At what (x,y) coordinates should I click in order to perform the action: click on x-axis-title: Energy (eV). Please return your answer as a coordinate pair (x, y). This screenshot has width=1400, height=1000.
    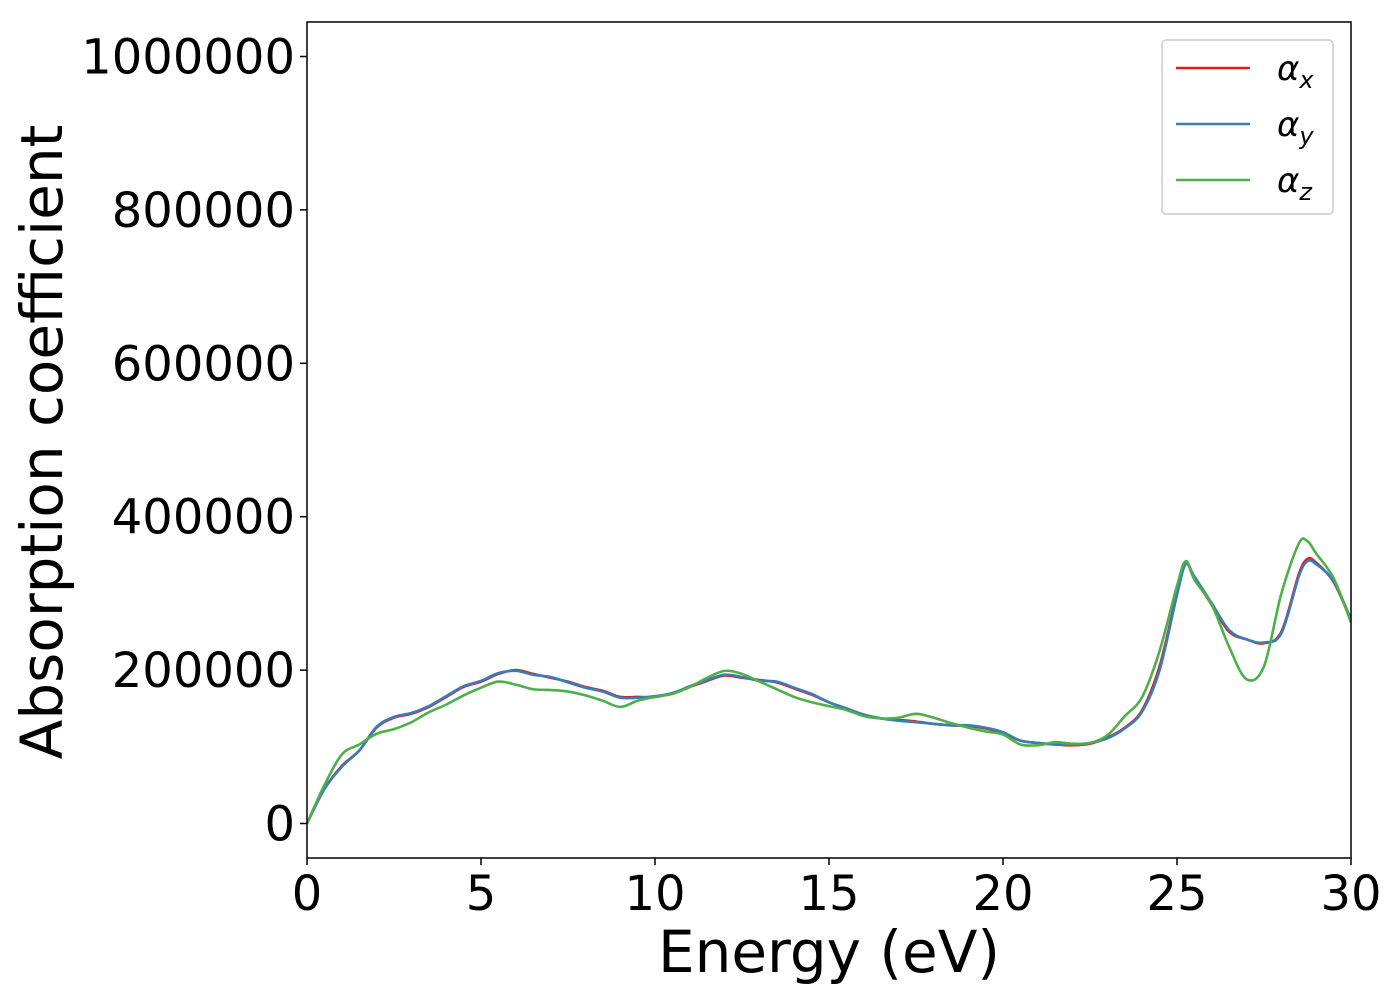
    Looking at the image, I should click on (829, 952).